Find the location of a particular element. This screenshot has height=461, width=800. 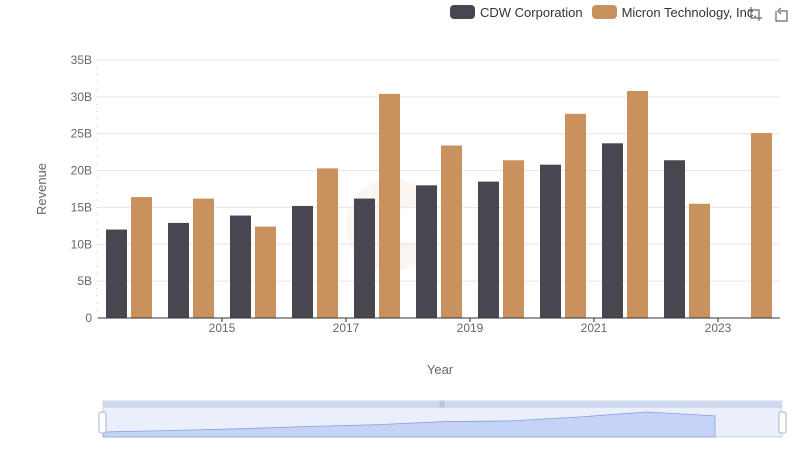

bar-cdw-2016 is located at coordinates (240, 266).